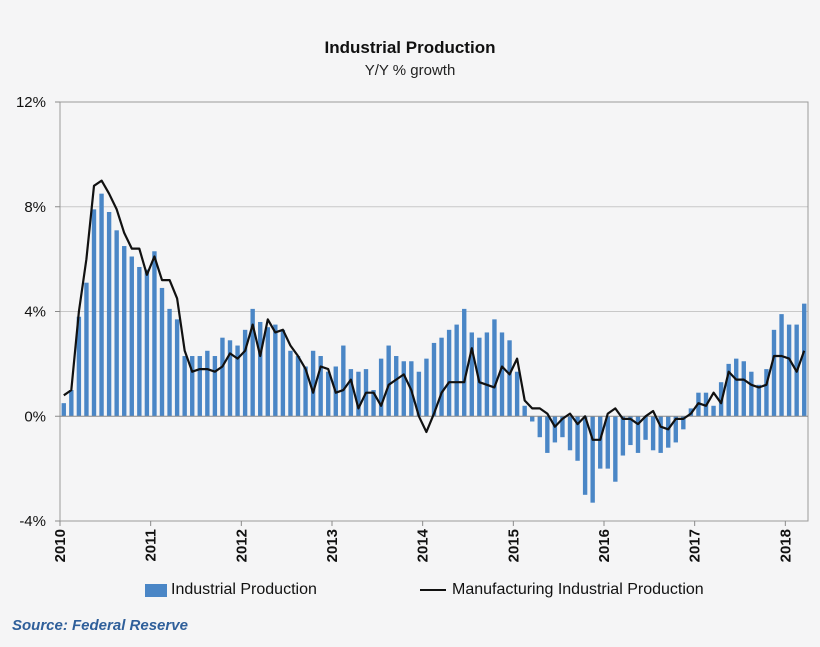 The image size is (820, 647). What do you see at coordinates (244, 589) in the screenshot?
I see `legend-bar-label: Industrial Production` at bounding box center [244, 589].